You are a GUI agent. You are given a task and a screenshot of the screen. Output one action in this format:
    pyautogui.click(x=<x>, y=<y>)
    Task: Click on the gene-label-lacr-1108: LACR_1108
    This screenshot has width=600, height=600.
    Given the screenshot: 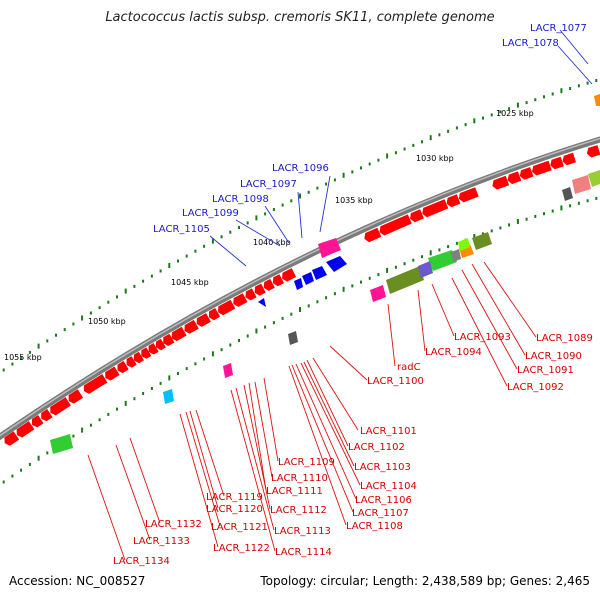 What is the action you would take?
    pyautogui.click(x=374, y=526)
    